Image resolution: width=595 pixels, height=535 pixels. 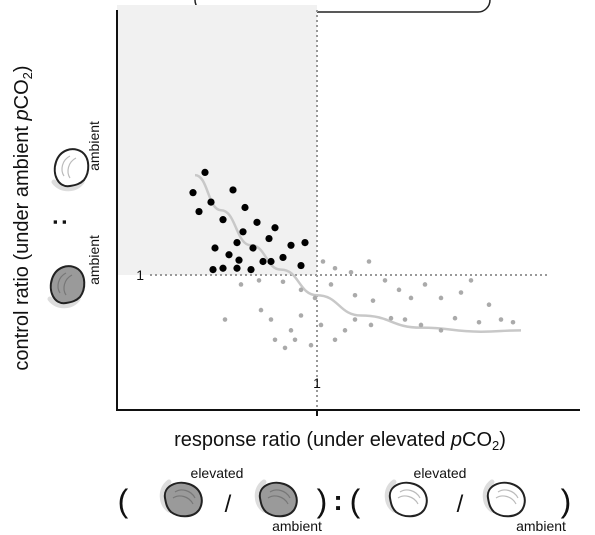 What do you see at coordinates (342, 6) in the screenshot?
I see `top-box` at bounding box center [342, 6].